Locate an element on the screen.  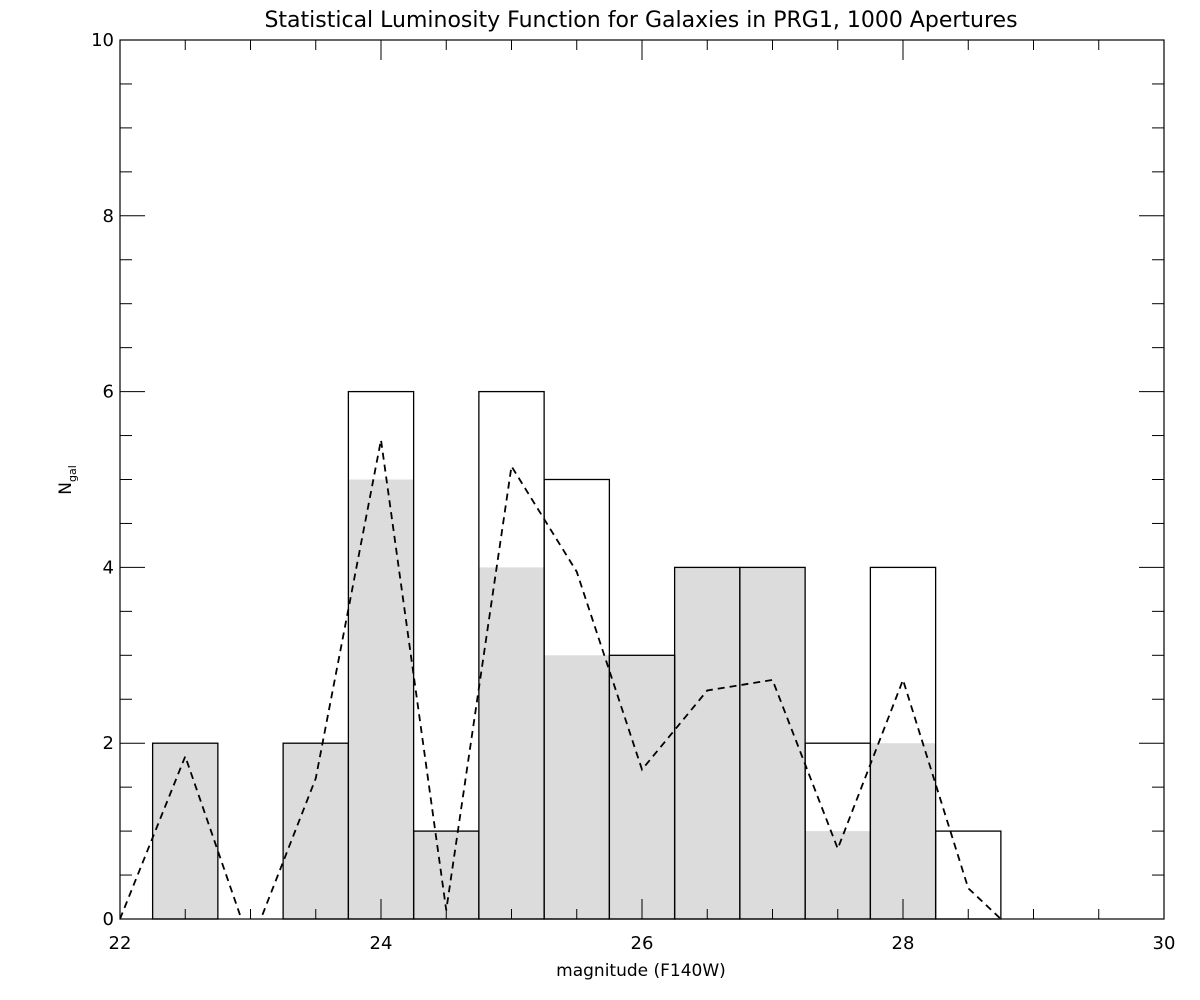
x-tick-label: 30 is located at coordinates (1164, 943).